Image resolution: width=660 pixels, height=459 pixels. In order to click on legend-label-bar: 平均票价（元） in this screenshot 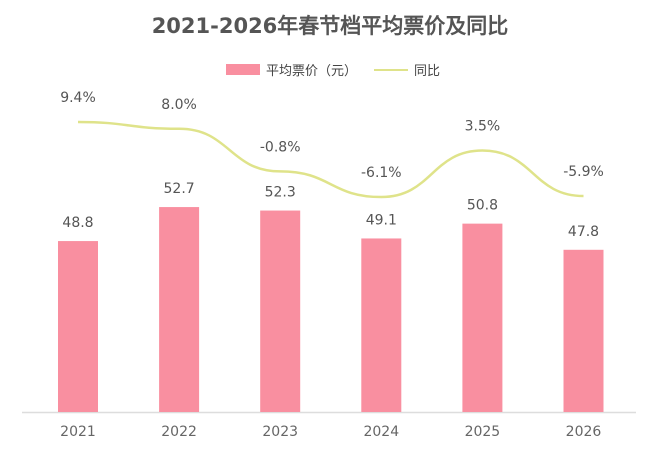, I will do `click(312, 71)`.